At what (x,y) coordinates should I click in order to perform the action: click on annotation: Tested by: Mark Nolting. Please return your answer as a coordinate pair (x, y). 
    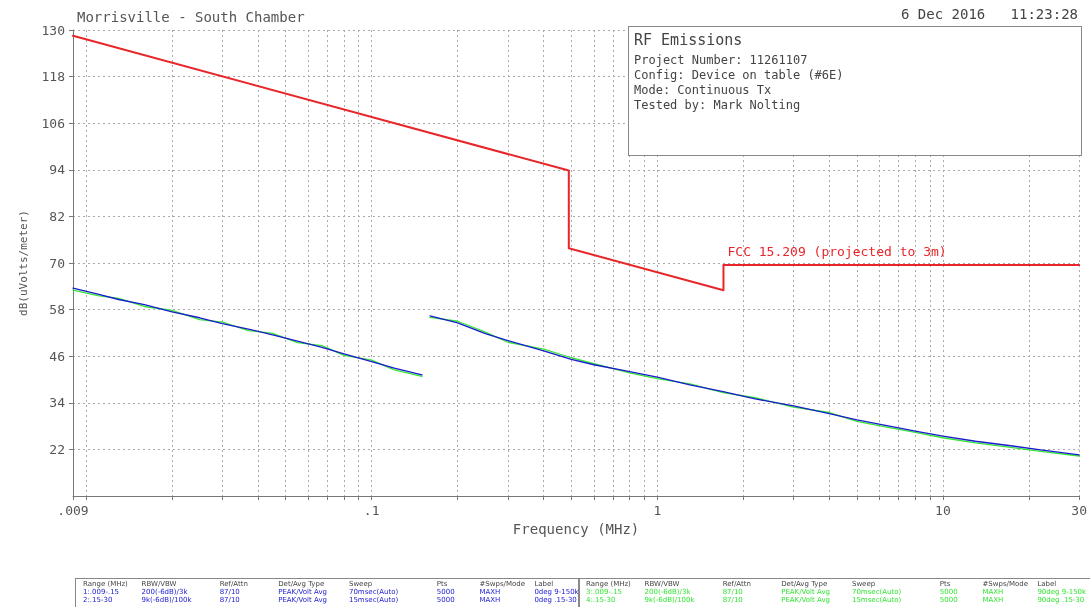
    Looking at the image, I should click on (717, 105).